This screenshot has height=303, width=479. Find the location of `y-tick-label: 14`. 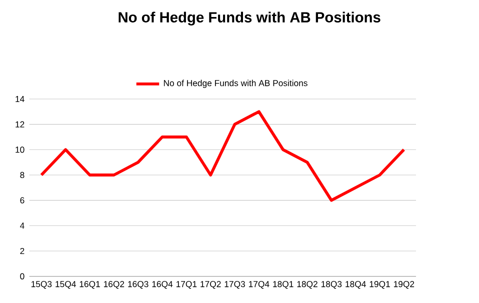

y-tick-label: 14 is located at coordinates (20, 99).